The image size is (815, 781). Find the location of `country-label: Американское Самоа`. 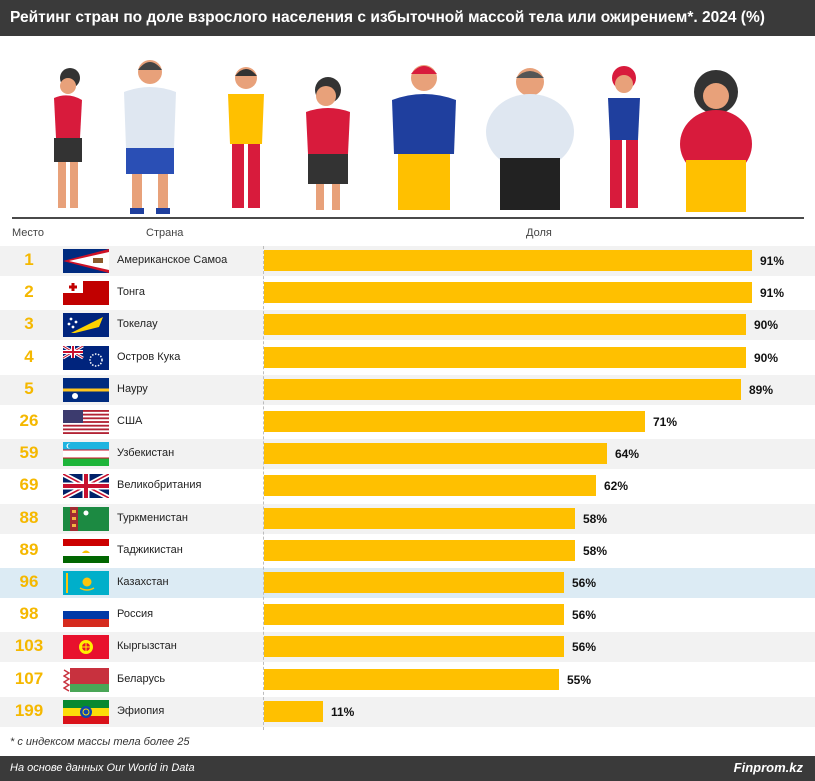

country-label: Американское Самоа is located at coordinates (172, 260).